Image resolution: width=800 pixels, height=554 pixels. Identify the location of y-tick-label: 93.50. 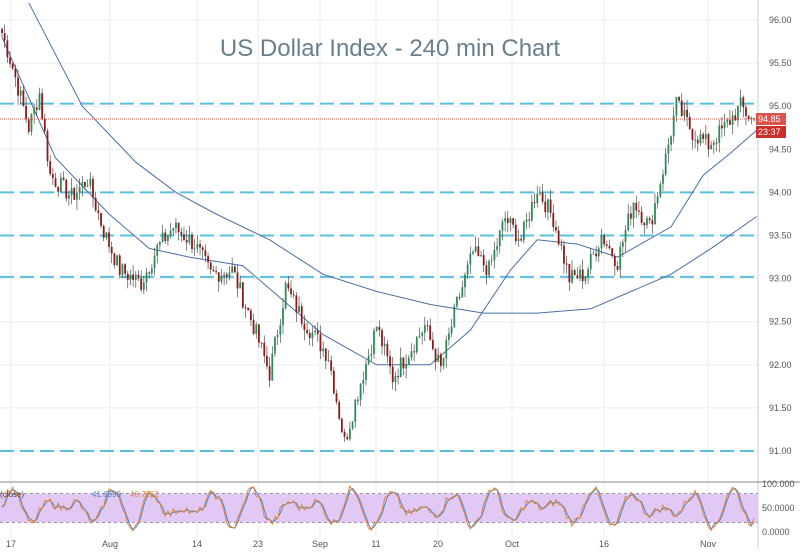
(780, 236).